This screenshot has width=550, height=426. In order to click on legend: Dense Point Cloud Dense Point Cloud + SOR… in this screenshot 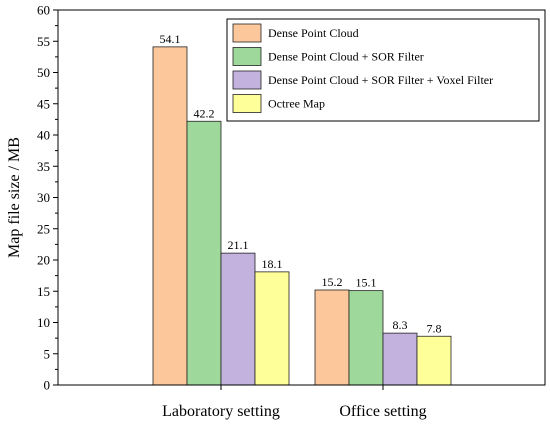, I will do `click(383, 70)`.